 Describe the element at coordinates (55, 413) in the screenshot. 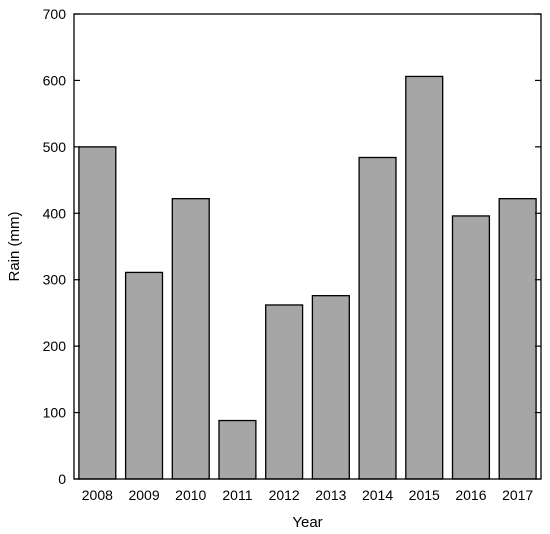

I see `y-tick-label-100: 100` at that location.